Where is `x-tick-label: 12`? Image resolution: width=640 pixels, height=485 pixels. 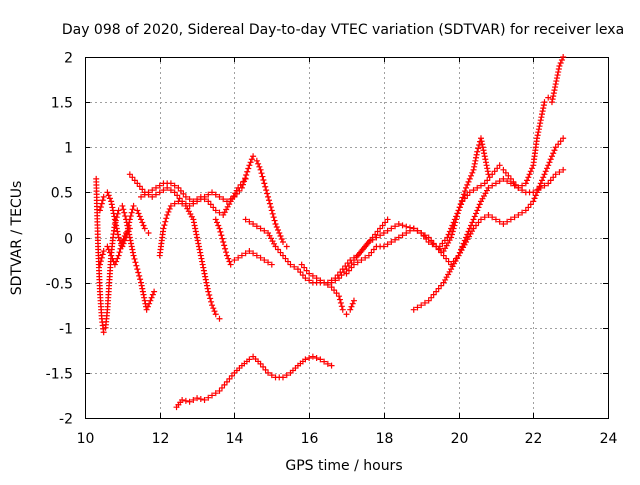 x-tick-label: 12 is located at coordinates (161, 439).